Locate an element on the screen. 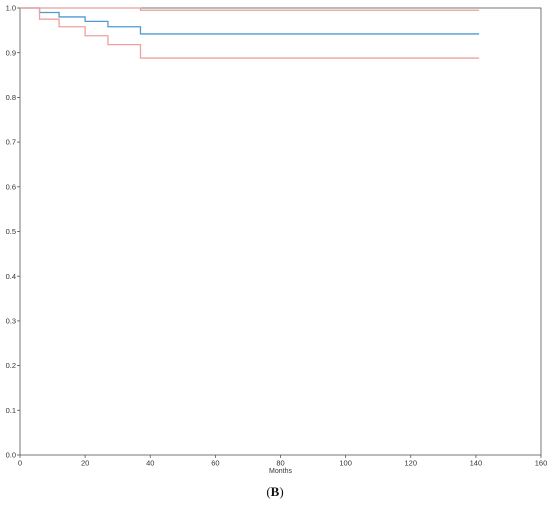 The image size is (550, 505). y-tick-label: 0.9 is located at coordinates (11, 52).